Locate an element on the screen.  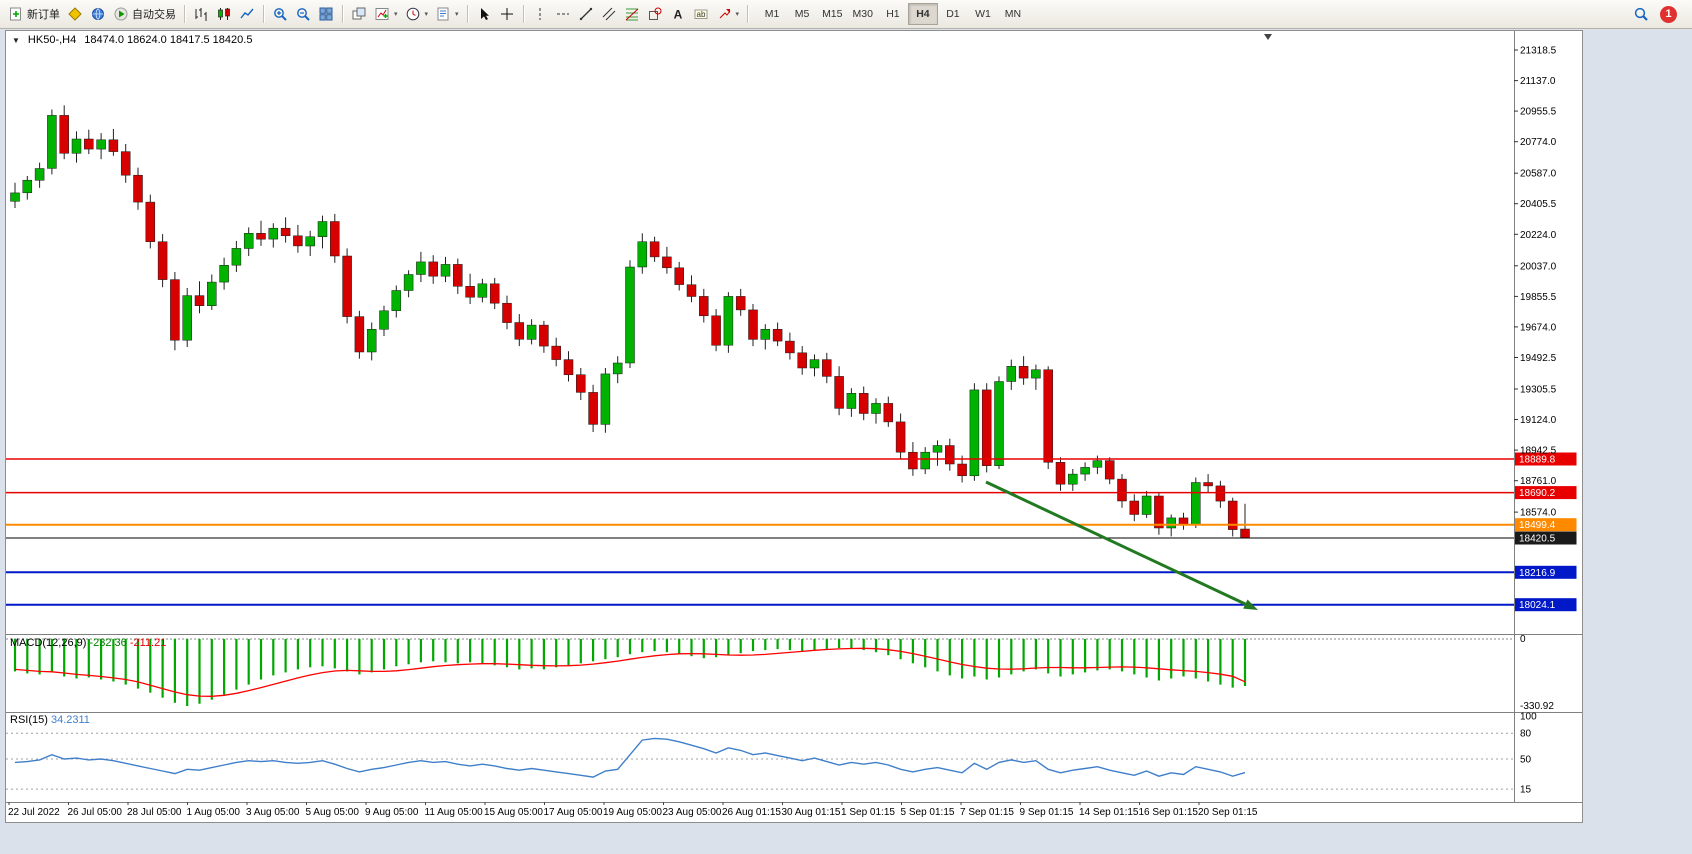
price-tag-label: 18889.8 is located at coordinates (1537, 460).